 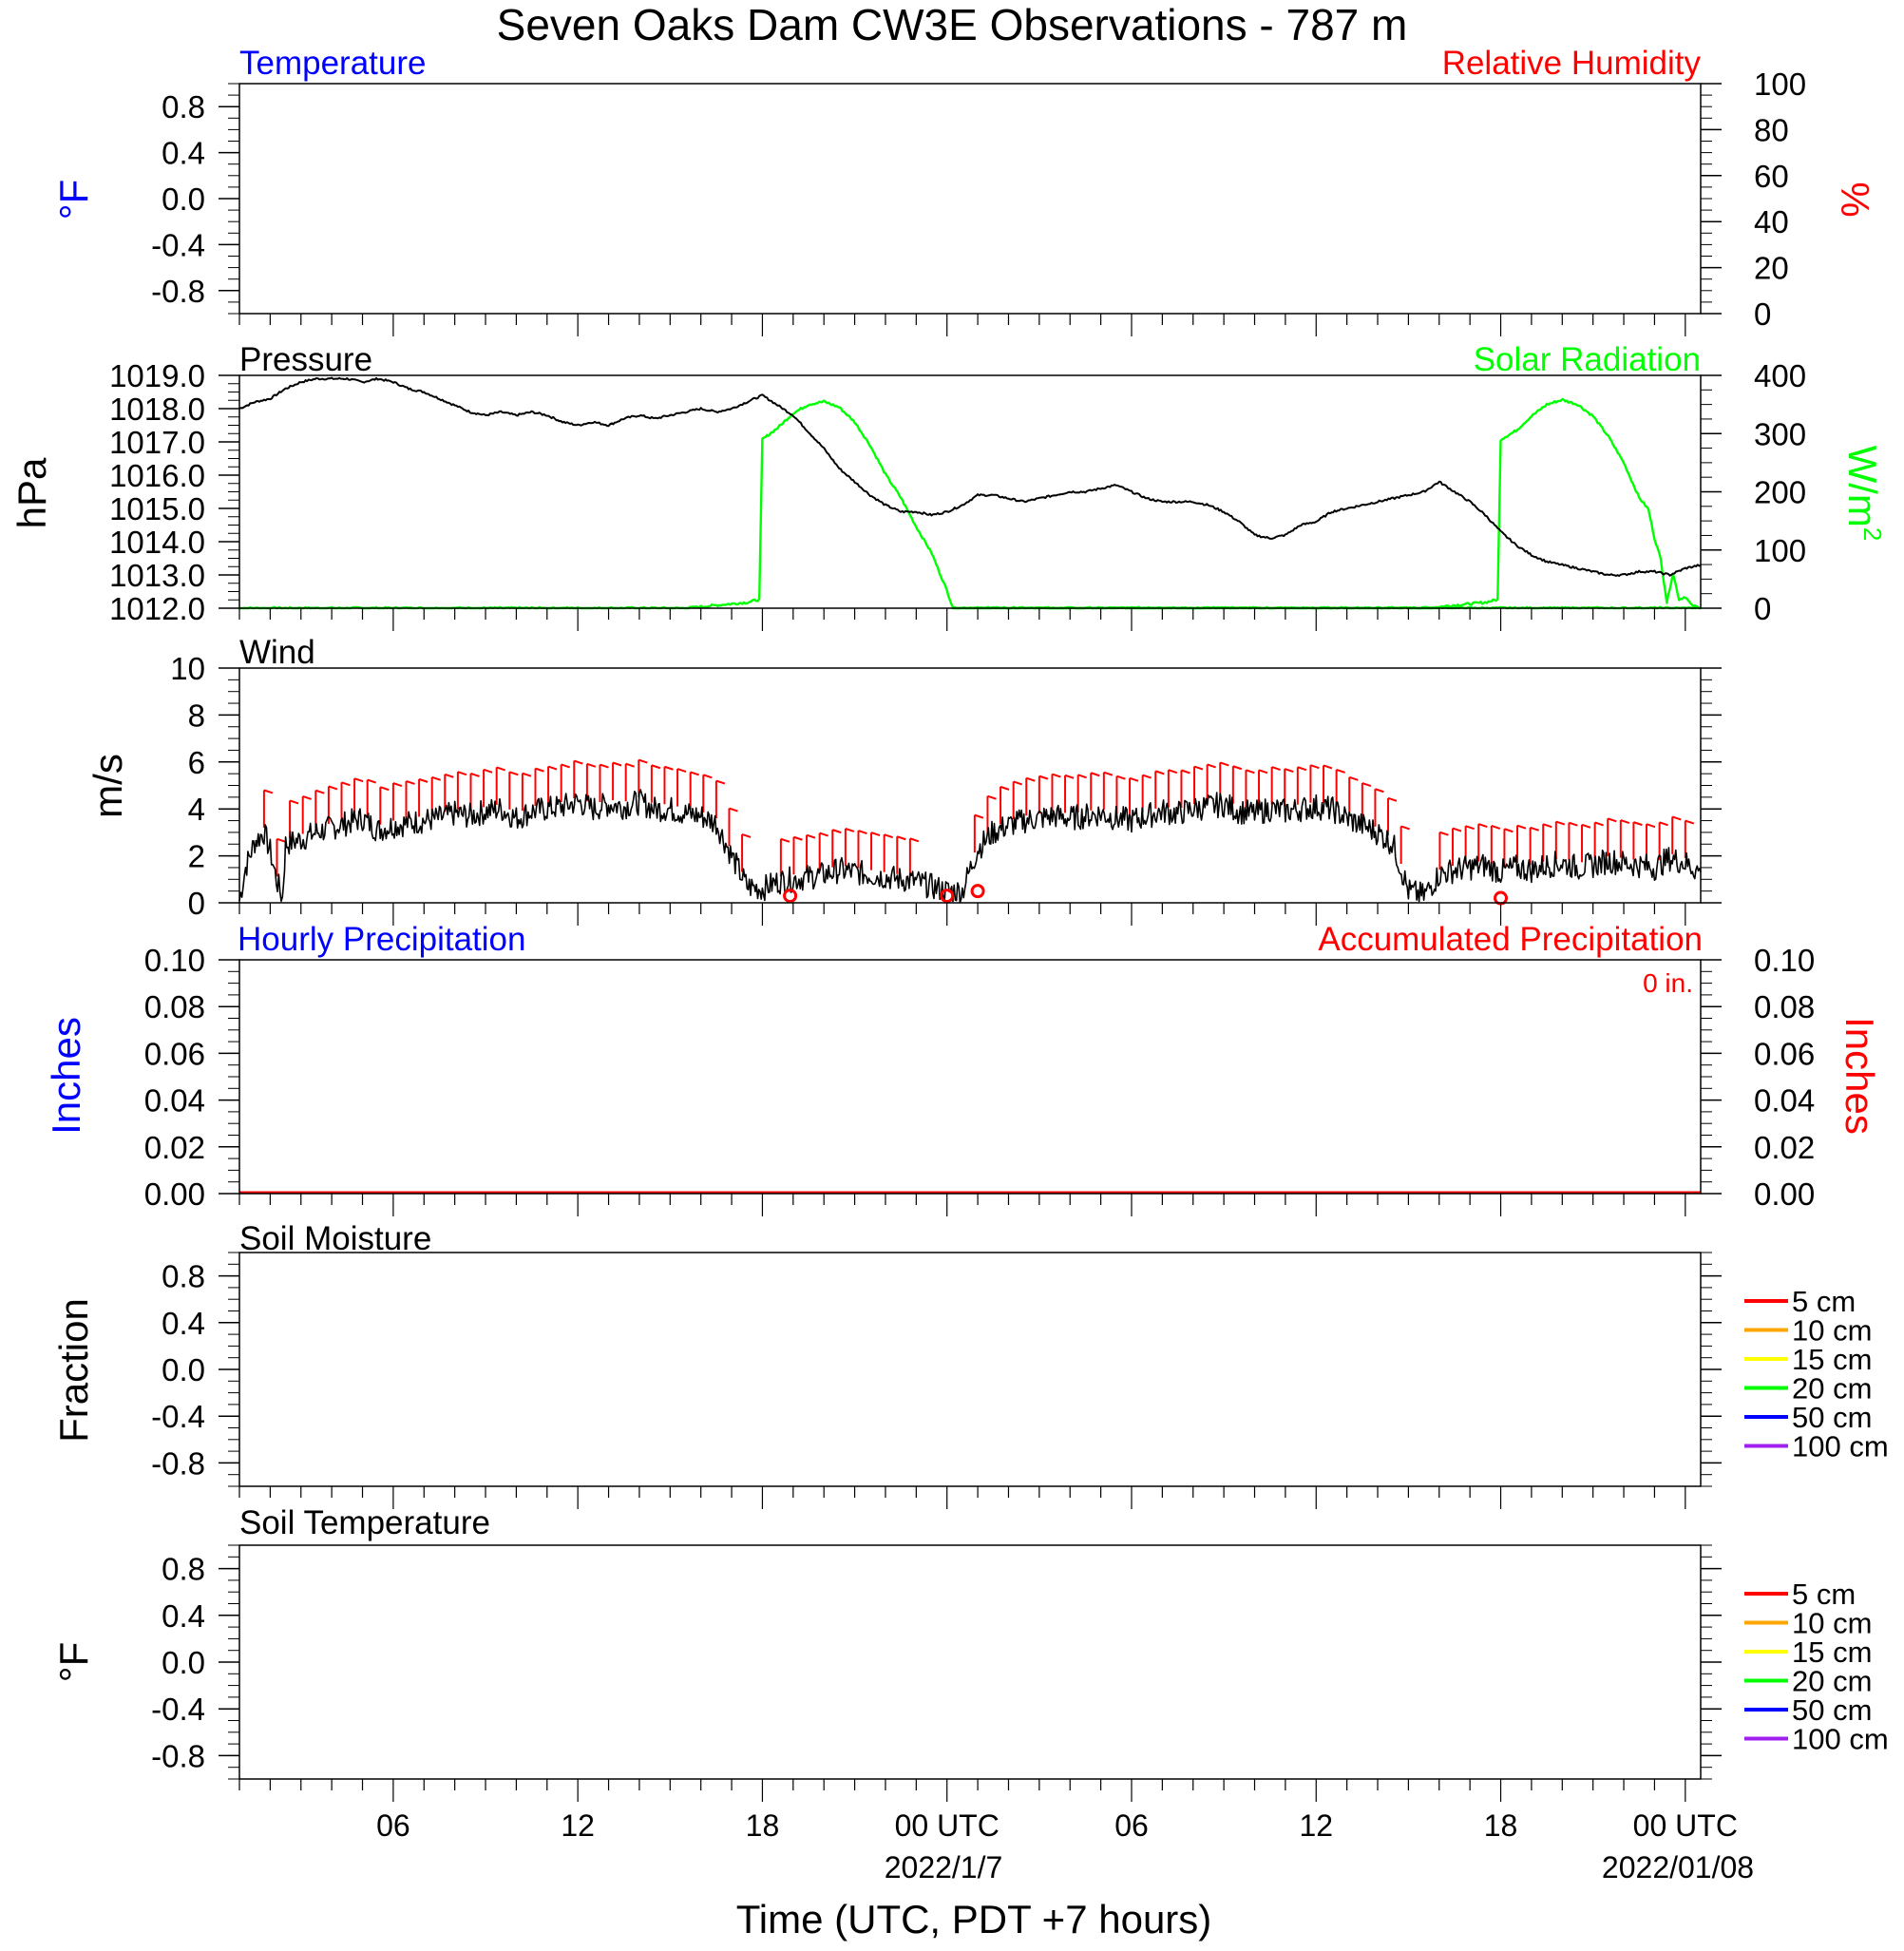 What do you see at coordinates (970, 1662) in the screenshot?
I see `soil-temperature-plot-frame` at bounding box center [970, 1662].